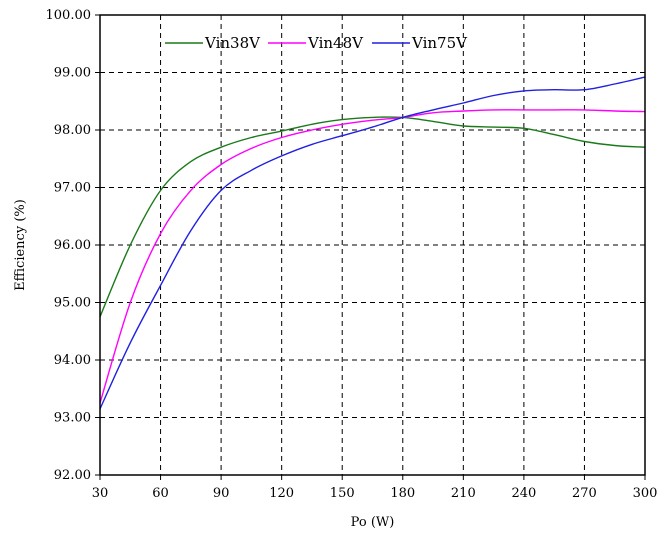 This screenshot has width=661, height=535. I want to click on x-tick-label: 120, so click(281, 493).